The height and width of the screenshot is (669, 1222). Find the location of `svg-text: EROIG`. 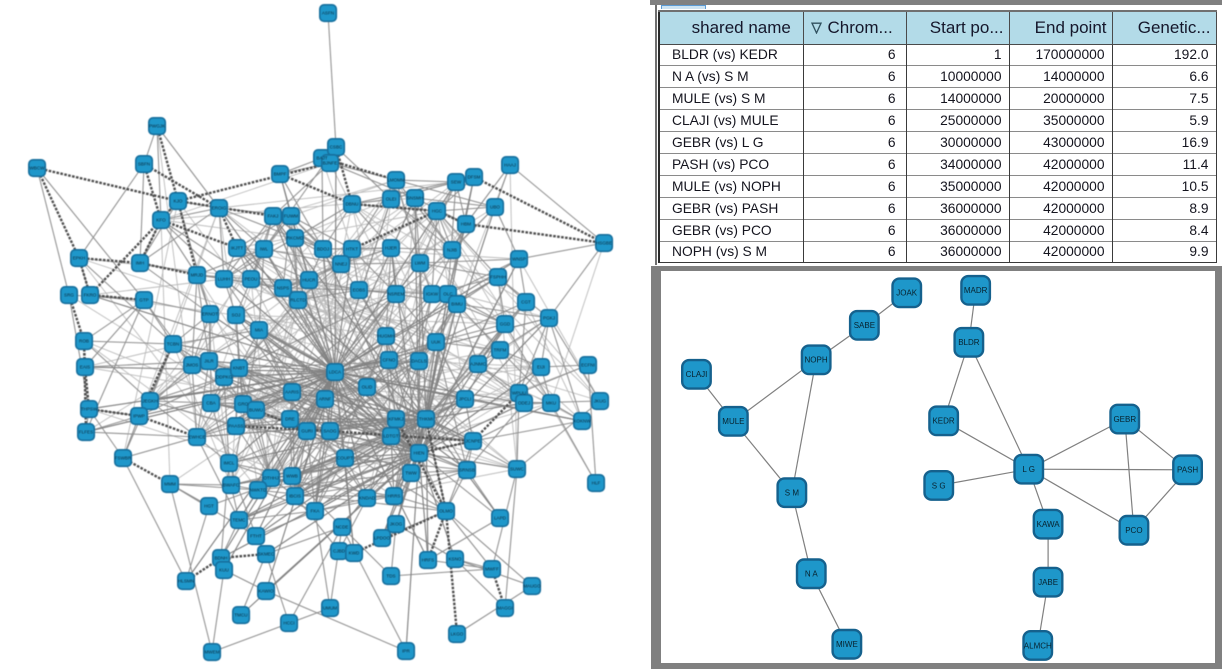

svg-text: EROIG is located at coordinates (219, 208).